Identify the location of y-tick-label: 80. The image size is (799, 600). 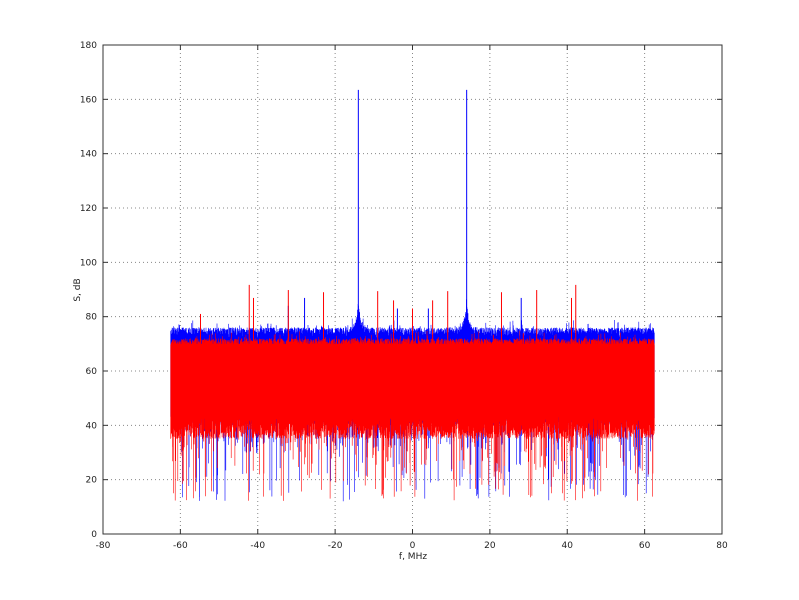
(92, 318).